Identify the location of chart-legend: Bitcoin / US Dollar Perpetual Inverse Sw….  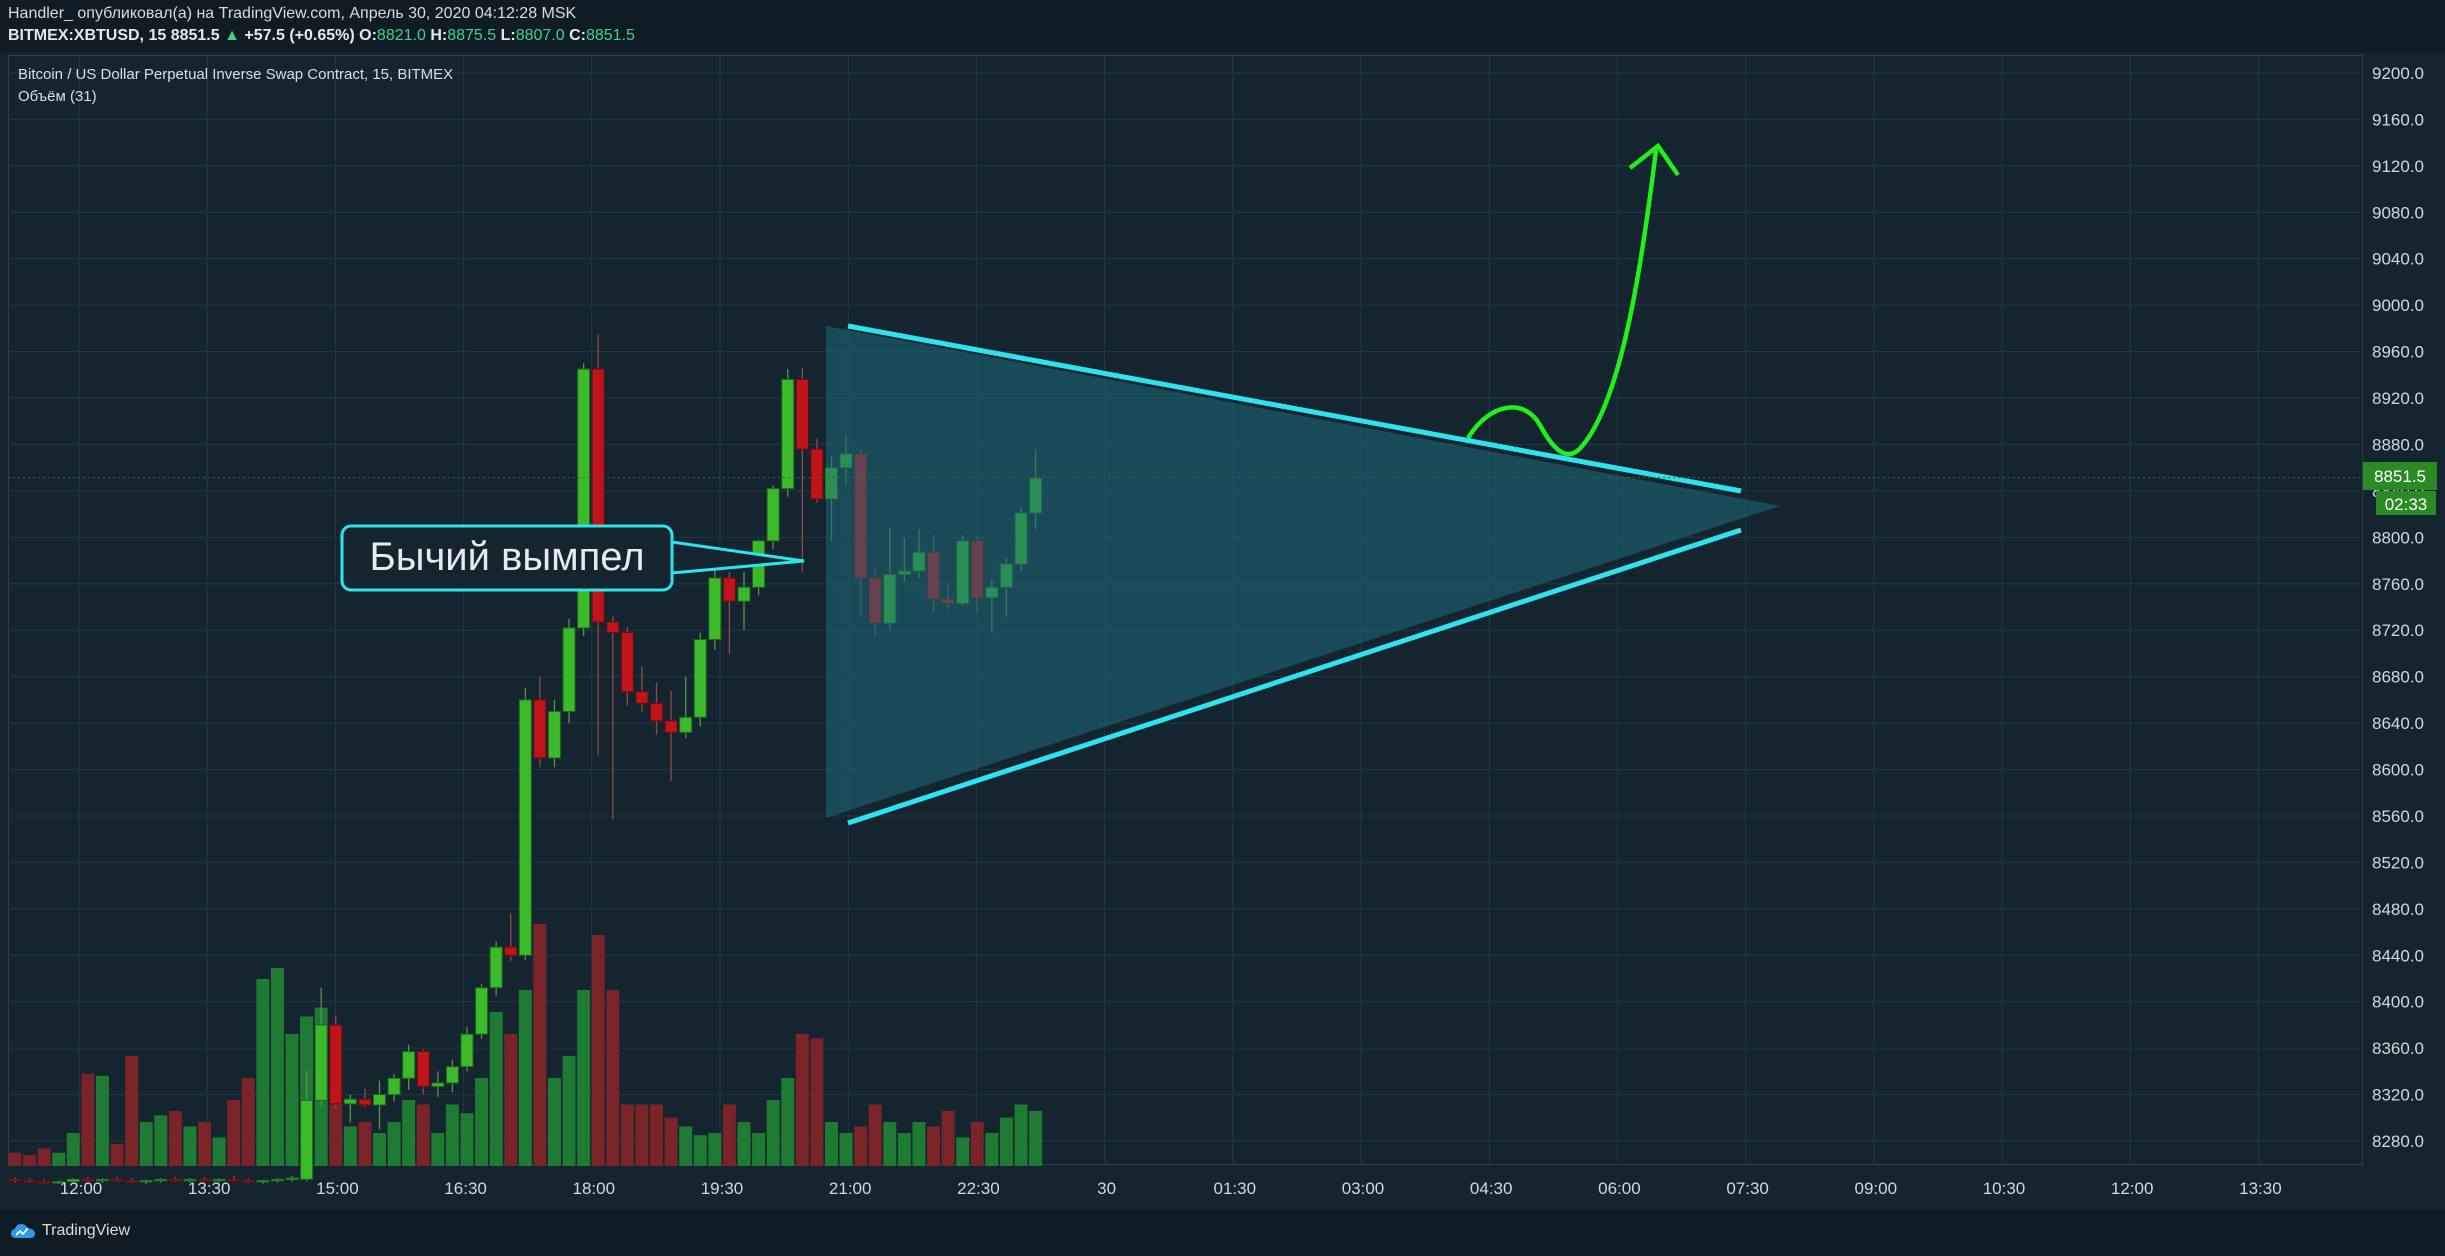
(235, 88).